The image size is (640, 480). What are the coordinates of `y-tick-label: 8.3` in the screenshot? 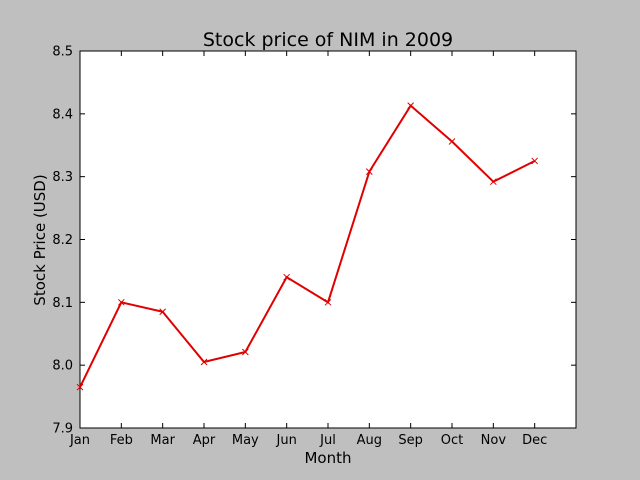 It's located at (62, 177).